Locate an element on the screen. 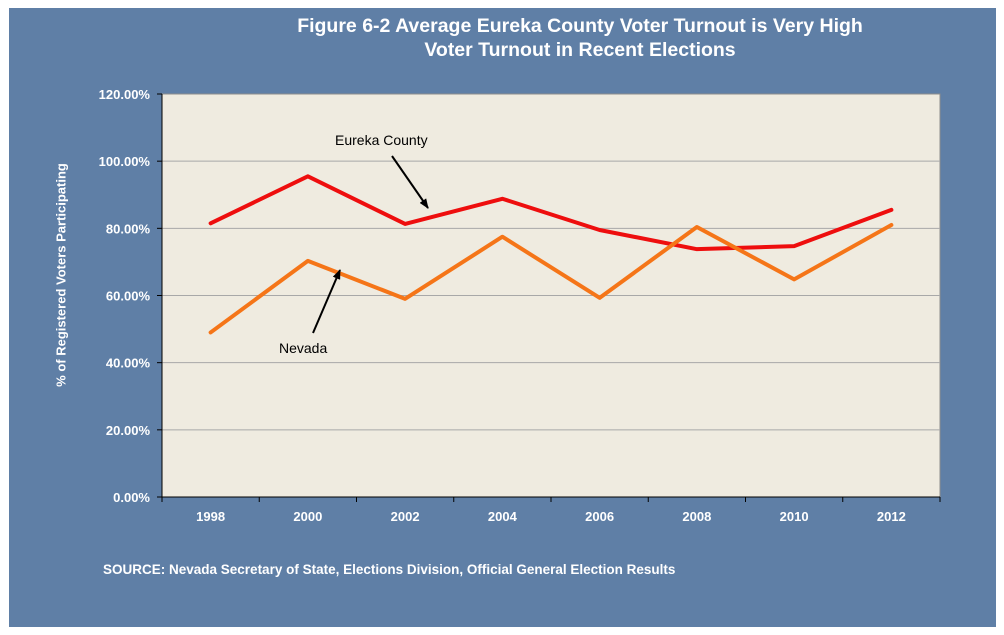 The width and height of the screenshot is (1004, 635). annotation-nevada: Nevada is located at coordinates (303, 348).